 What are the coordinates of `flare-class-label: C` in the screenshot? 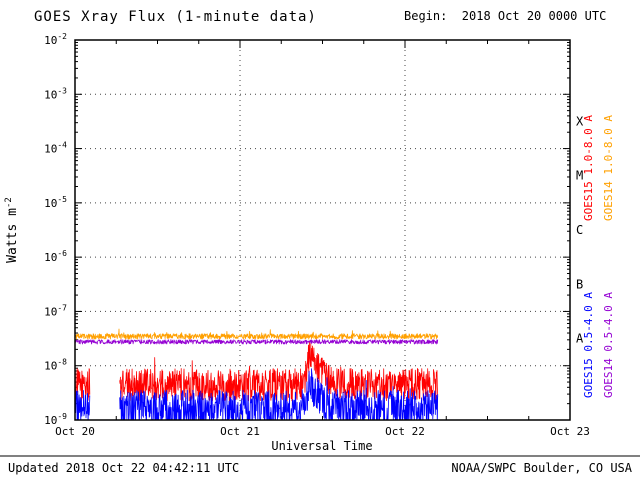 It's located at (579, 230).